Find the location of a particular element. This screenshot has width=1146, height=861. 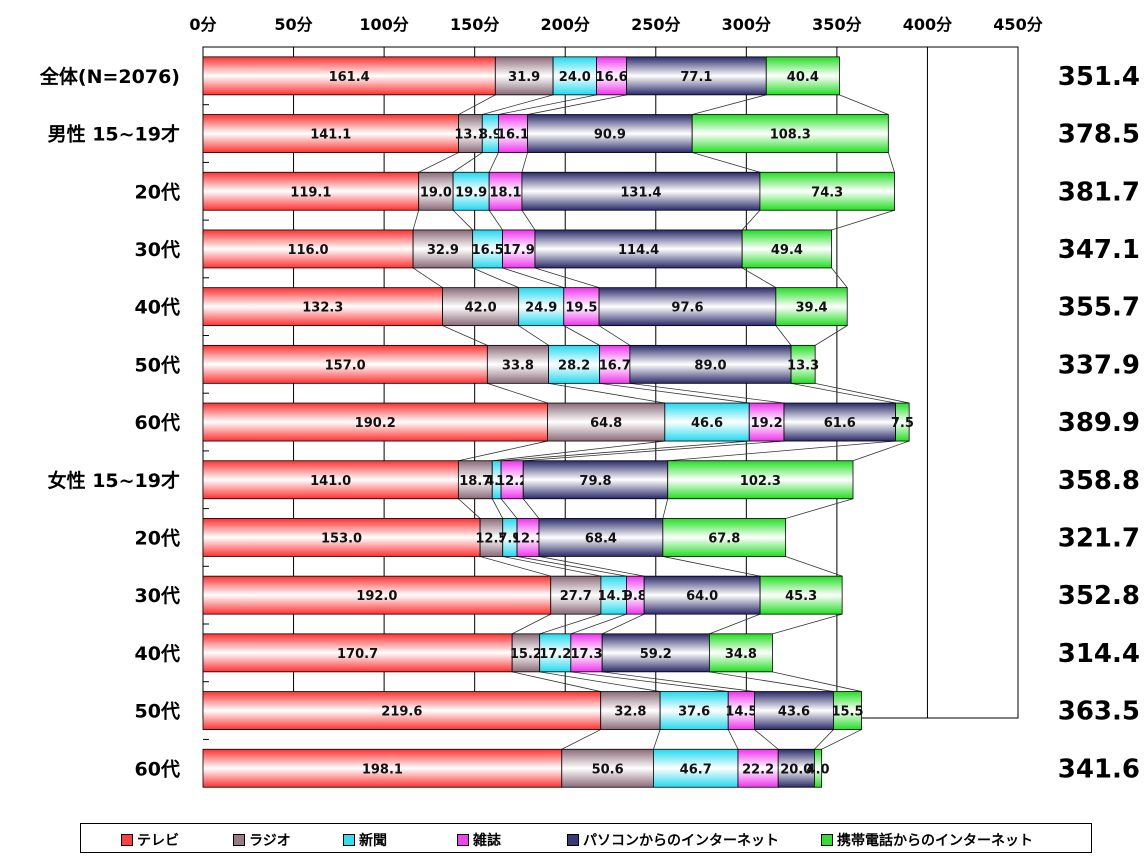

total-label: 381.7 is located at coordinates (1099, 192).